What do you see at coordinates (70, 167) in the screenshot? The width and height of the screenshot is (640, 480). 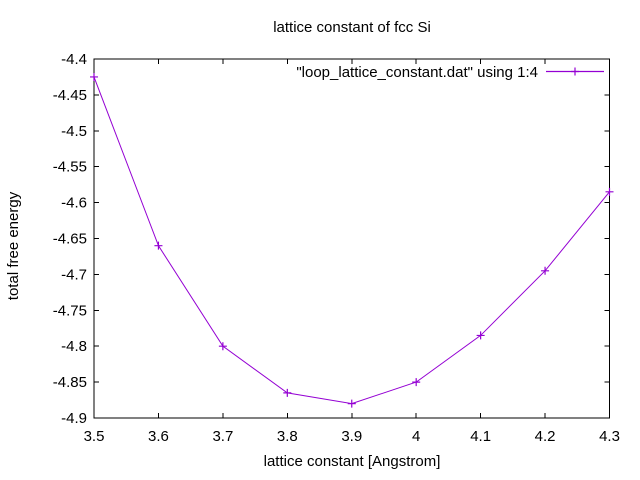 I see `y-tick-label: -4.55` at bounding box center [70, 167].